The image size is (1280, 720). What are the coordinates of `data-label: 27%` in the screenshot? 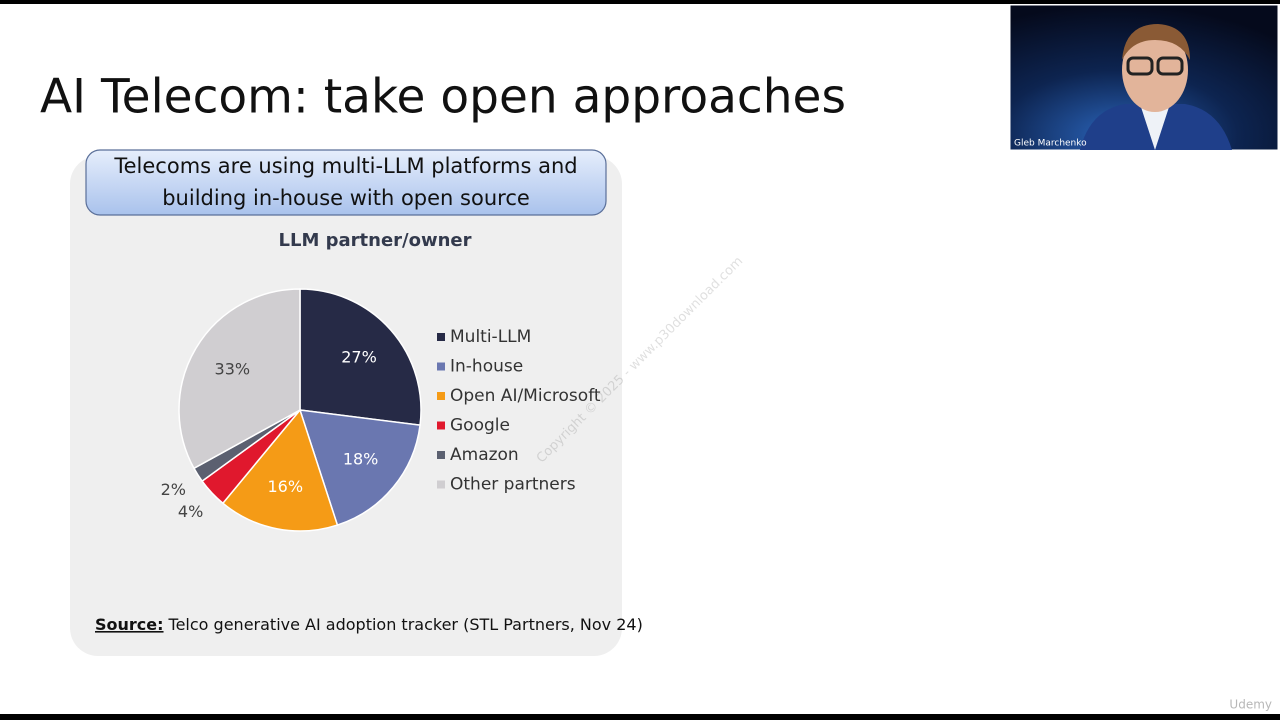 It's located at (359, 356).